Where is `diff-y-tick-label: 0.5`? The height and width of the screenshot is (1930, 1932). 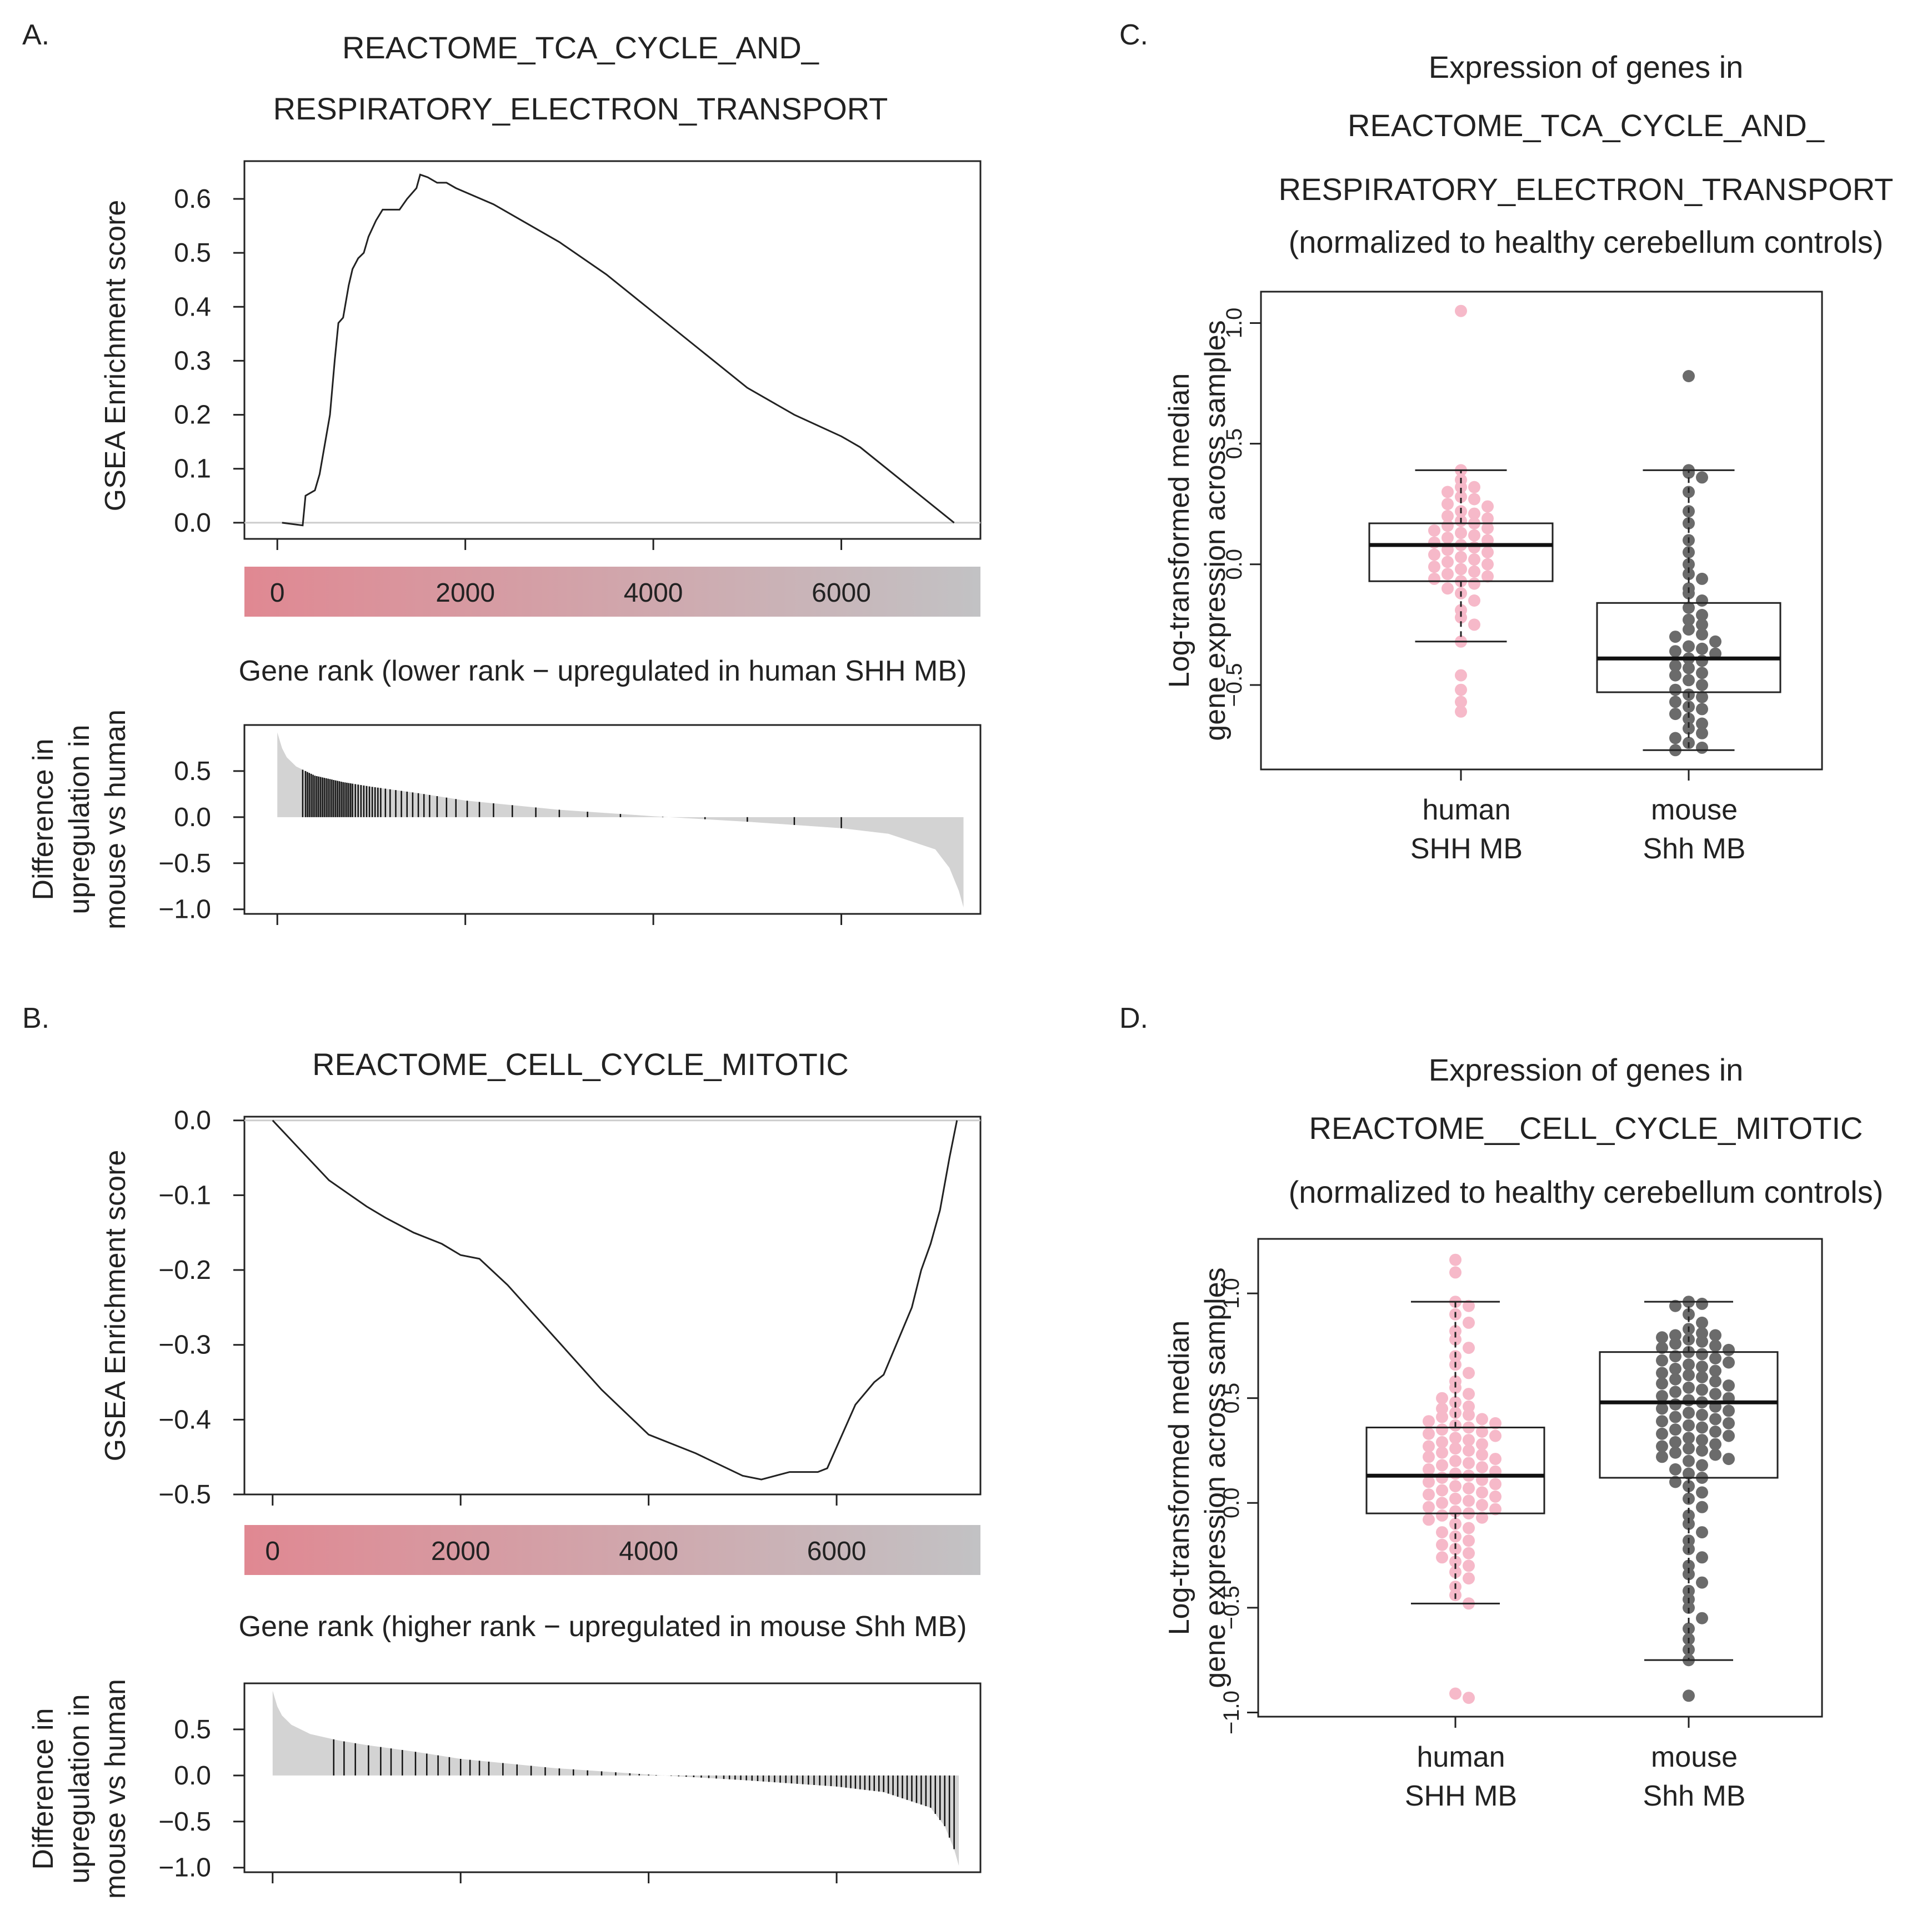
diff-y-tick-label: 0.5 is located at coordinates (192, 1729).